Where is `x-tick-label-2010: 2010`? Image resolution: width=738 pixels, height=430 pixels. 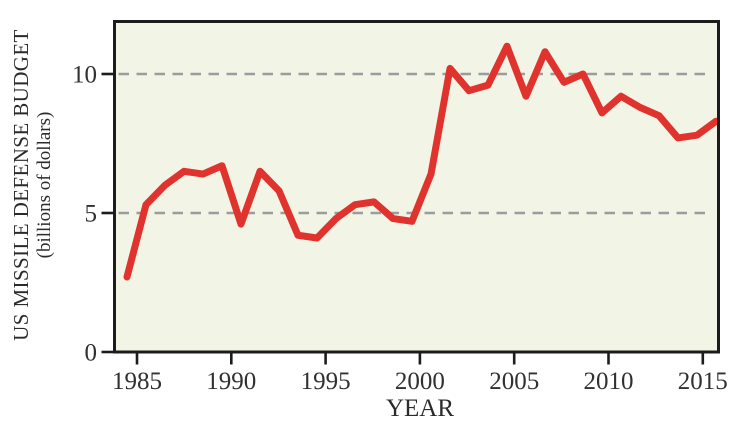 x-tick-label-2010: 2010 is located at coordinates (609, 381).